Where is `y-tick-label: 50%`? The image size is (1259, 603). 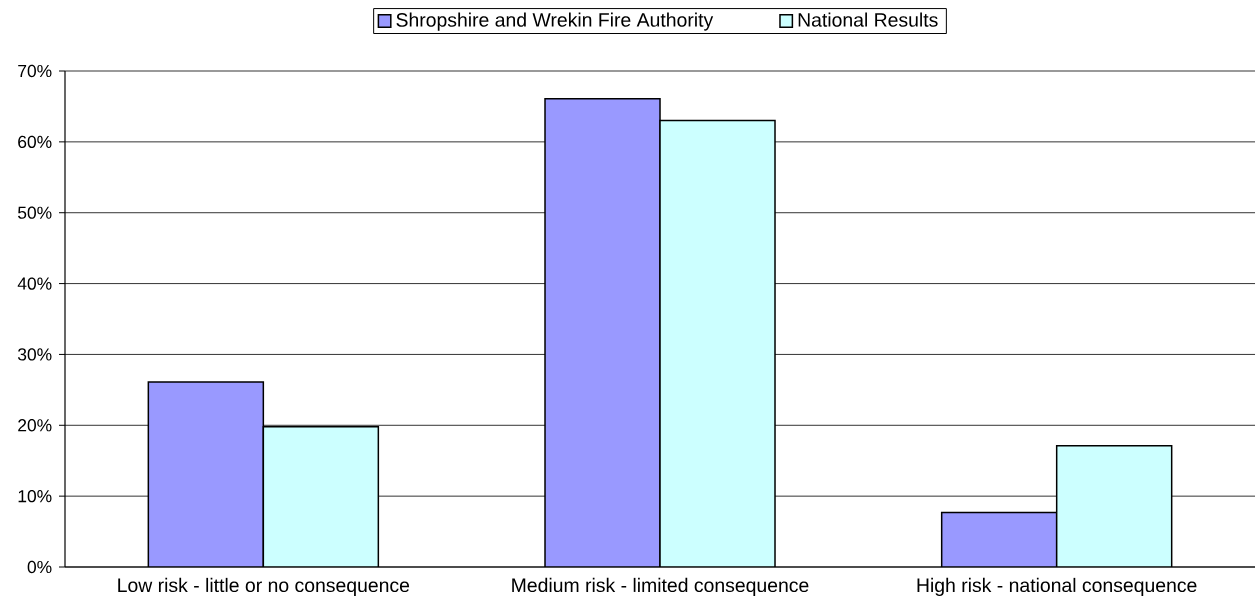 y-tick-label: 50% is located at coordinates (35, 212).